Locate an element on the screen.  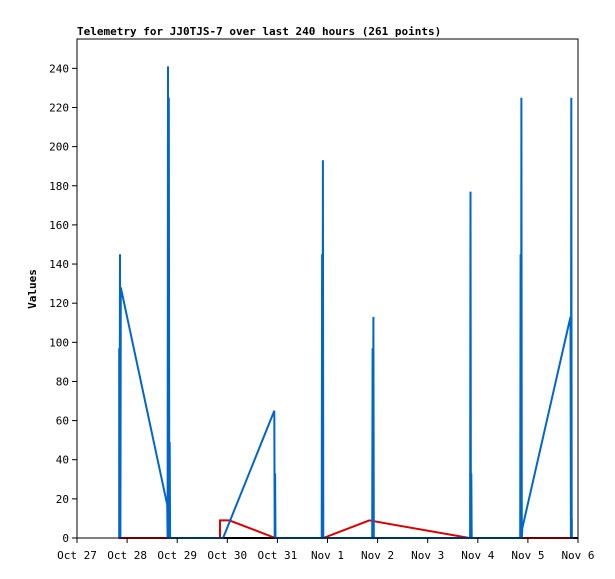
y-axis-label: Values is located at coordinates (32, 289).